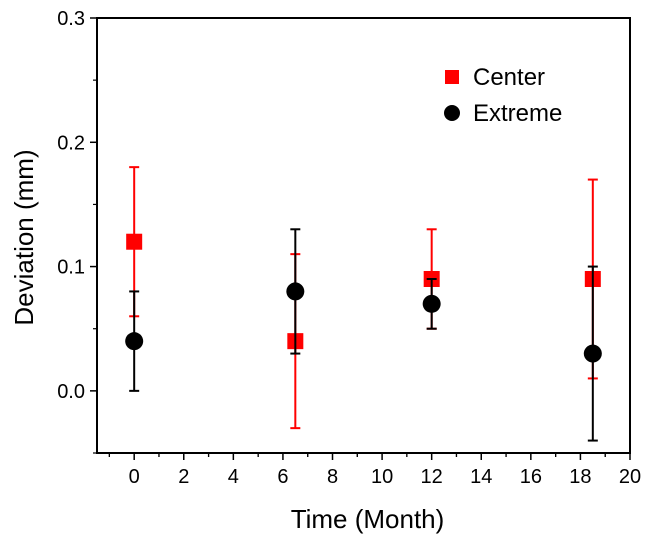 This screenshot has height=534, width=651. What do you see at coordinates (531, 477) in the screenshot?
I see `x-tick-label: 16` at bounding box center [531, 477].